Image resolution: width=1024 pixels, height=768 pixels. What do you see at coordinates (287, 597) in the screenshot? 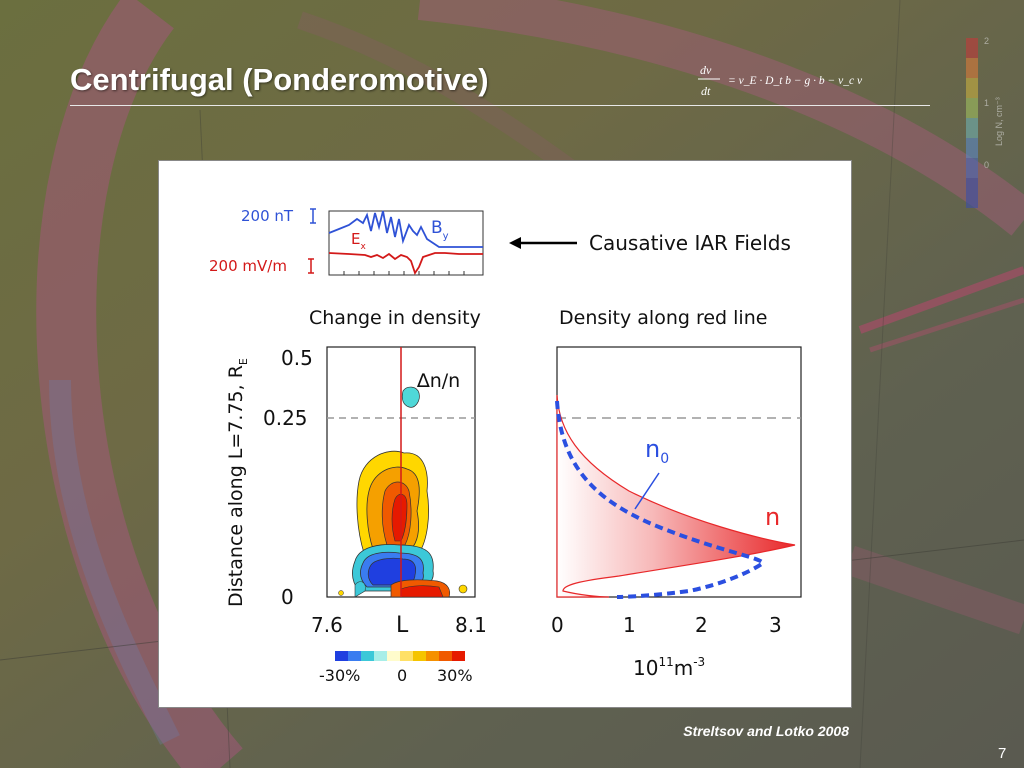
I see `left-ytick: 0` at bounding box center [287, 597].